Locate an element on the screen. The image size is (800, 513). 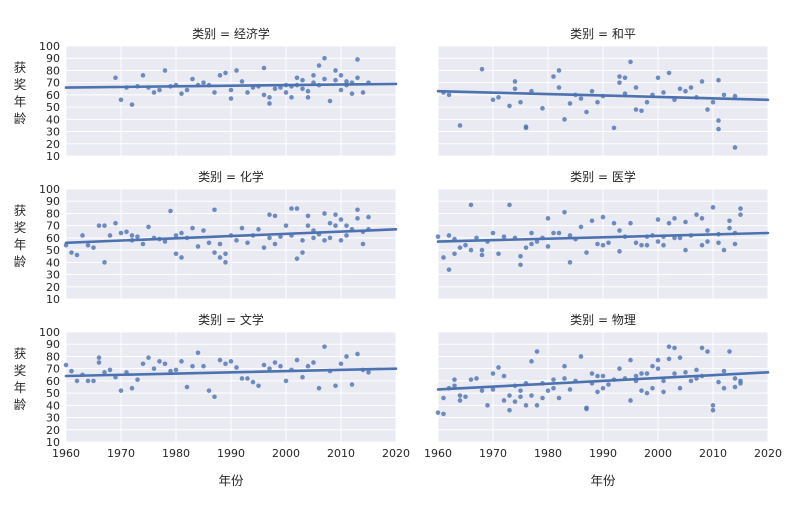
y-tick-label: 50 is located at coordinates (53, 393).